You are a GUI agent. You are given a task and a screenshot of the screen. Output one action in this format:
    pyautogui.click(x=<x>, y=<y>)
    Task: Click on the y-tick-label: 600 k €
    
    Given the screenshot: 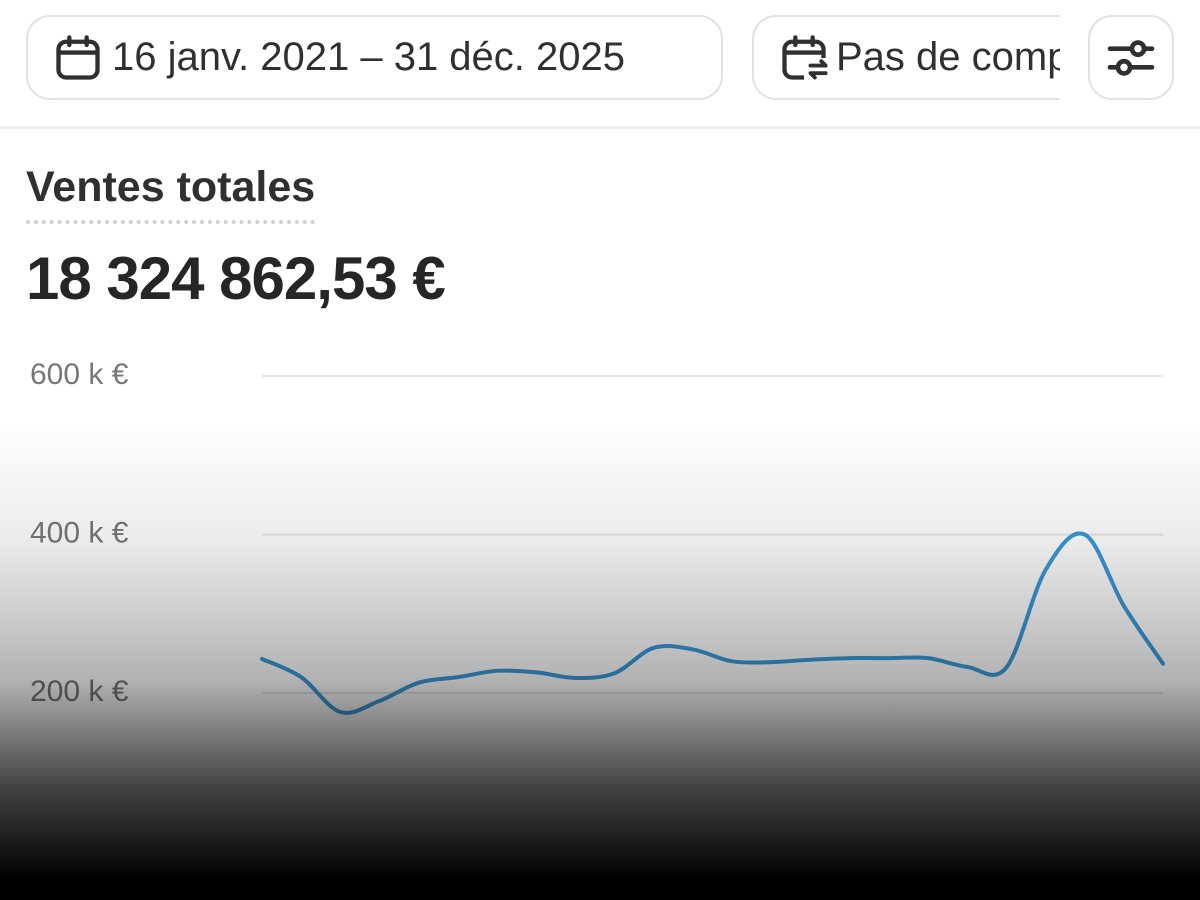 What is the action you would take?
    pyautogui.click(x=79, y=374)
    